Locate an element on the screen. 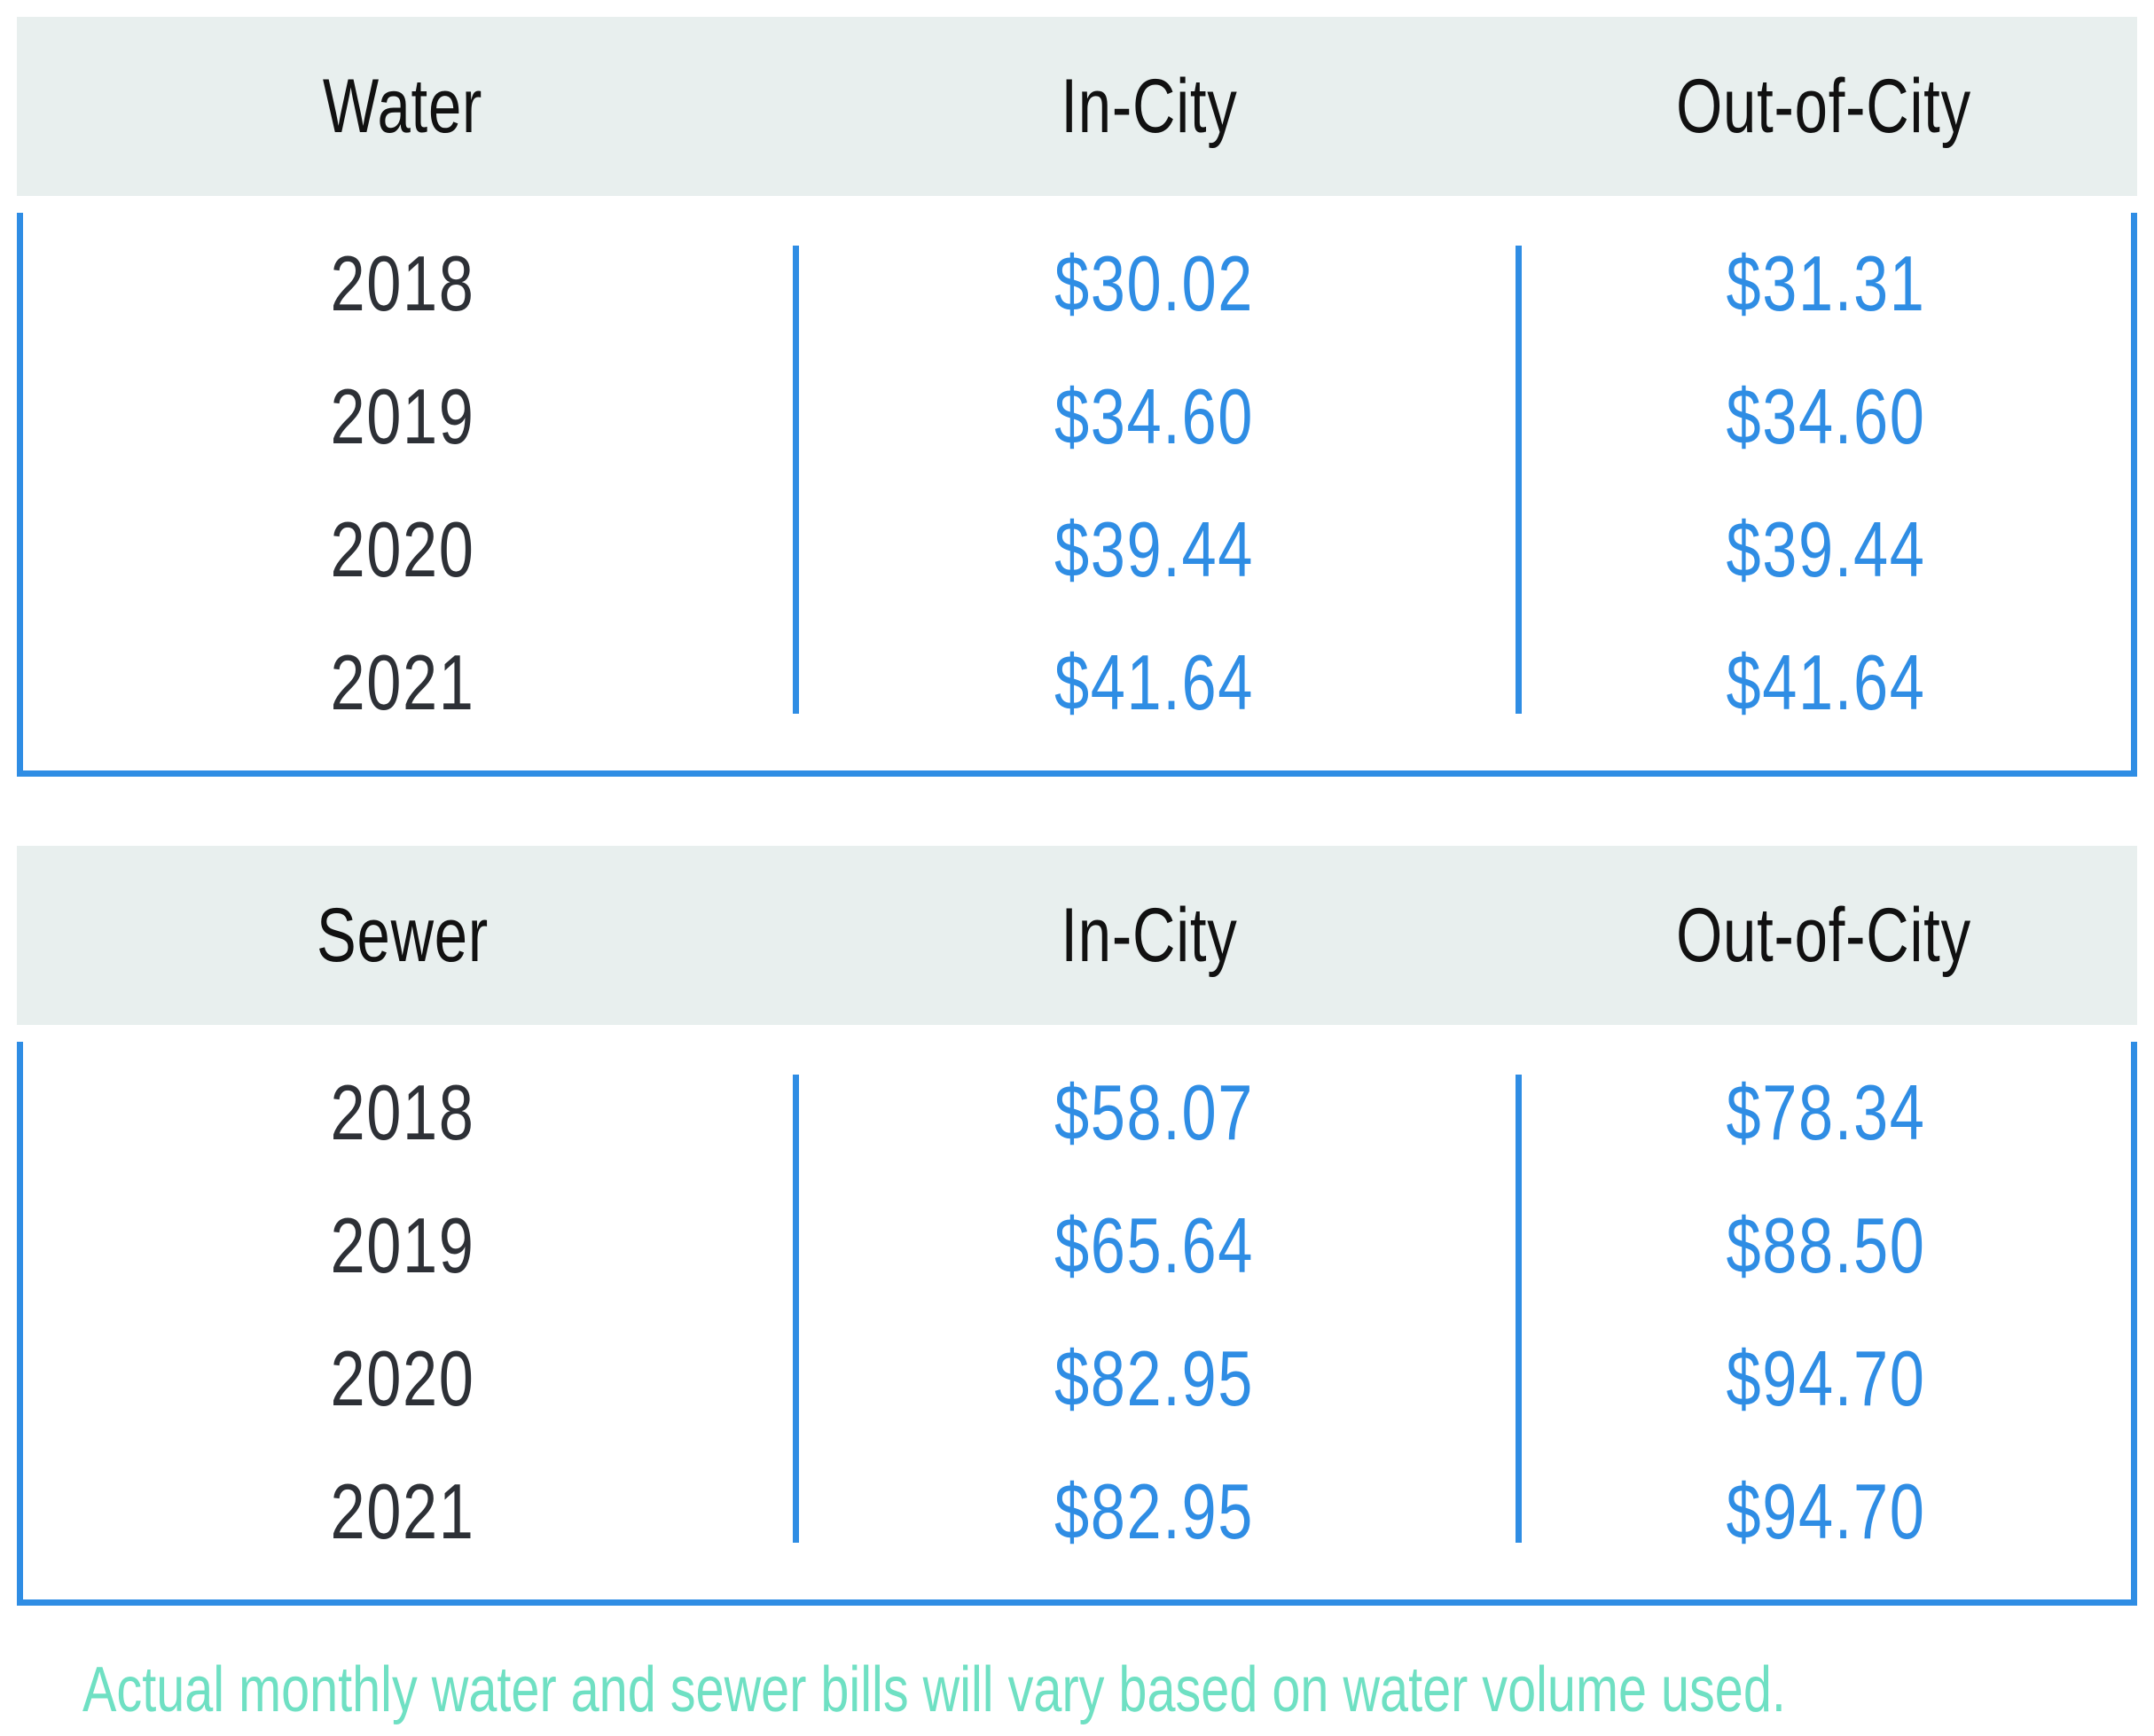 This screenshot has height=1736, width=2154. table-row: 2021 $41.64 $41.64 is located at coordinates (1077, 682).